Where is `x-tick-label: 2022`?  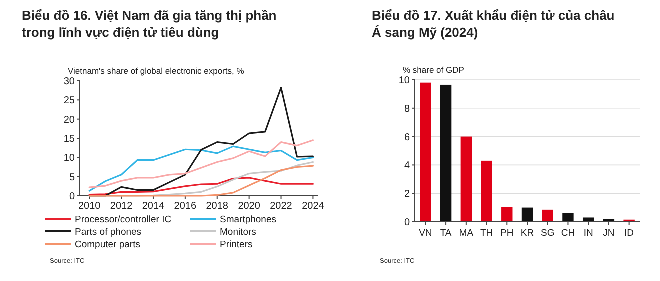 x-tick-label: 2022 is located at coordinates (281, 206).